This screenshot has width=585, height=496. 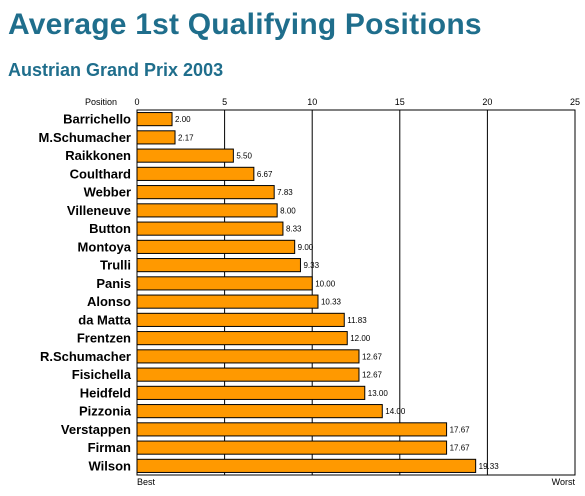 I want to click on chart-subtitle: Austrian Grand Prix 2003, so click(x=116, y=70).